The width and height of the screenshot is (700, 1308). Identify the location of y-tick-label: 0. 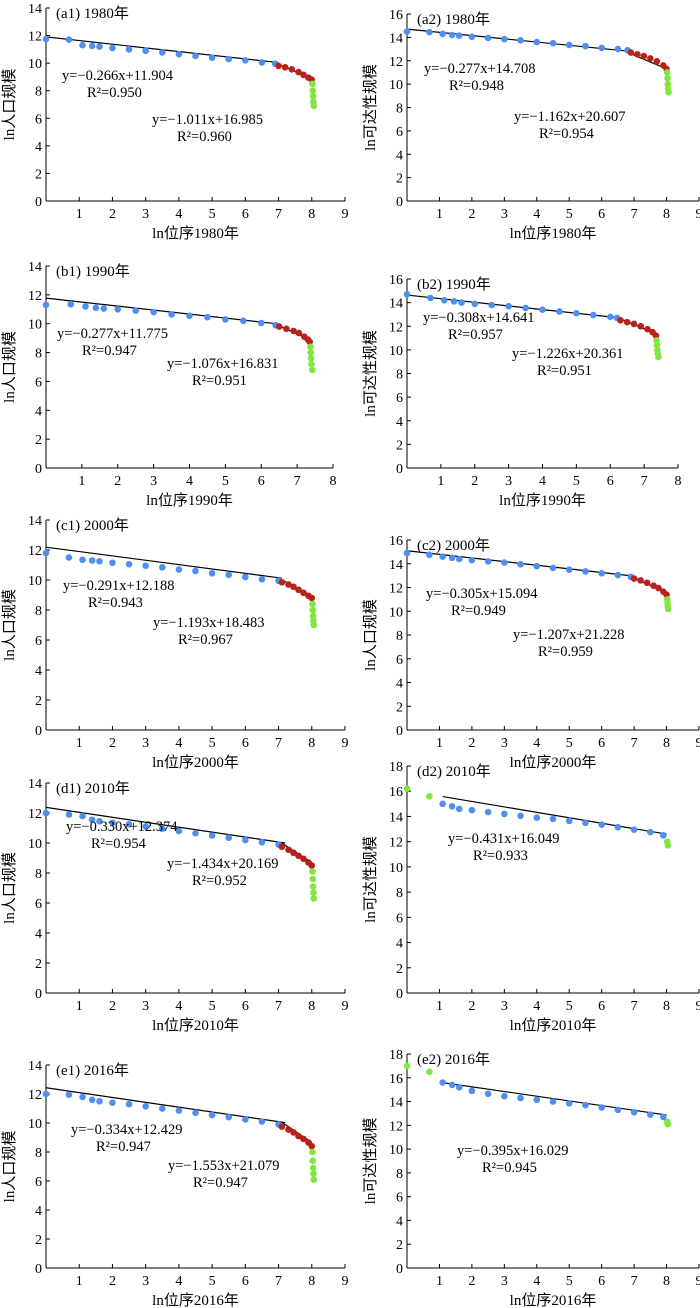
(38, 202).